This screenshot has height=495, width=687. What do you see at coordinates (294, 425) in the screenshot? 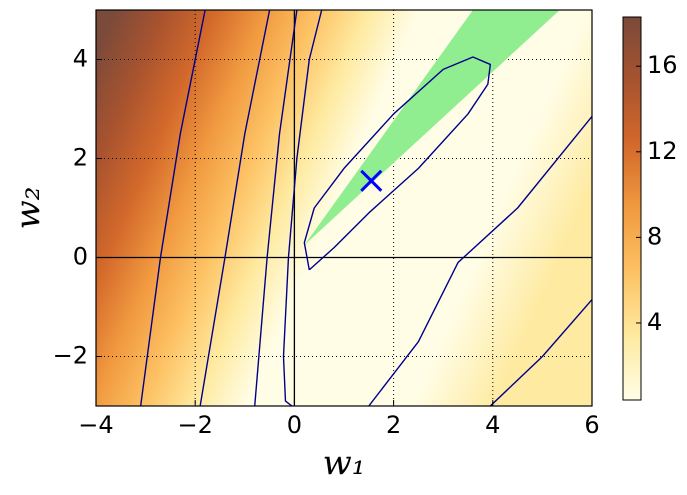
I see `x-tick-label: 0` at bounding box center [294, 425].